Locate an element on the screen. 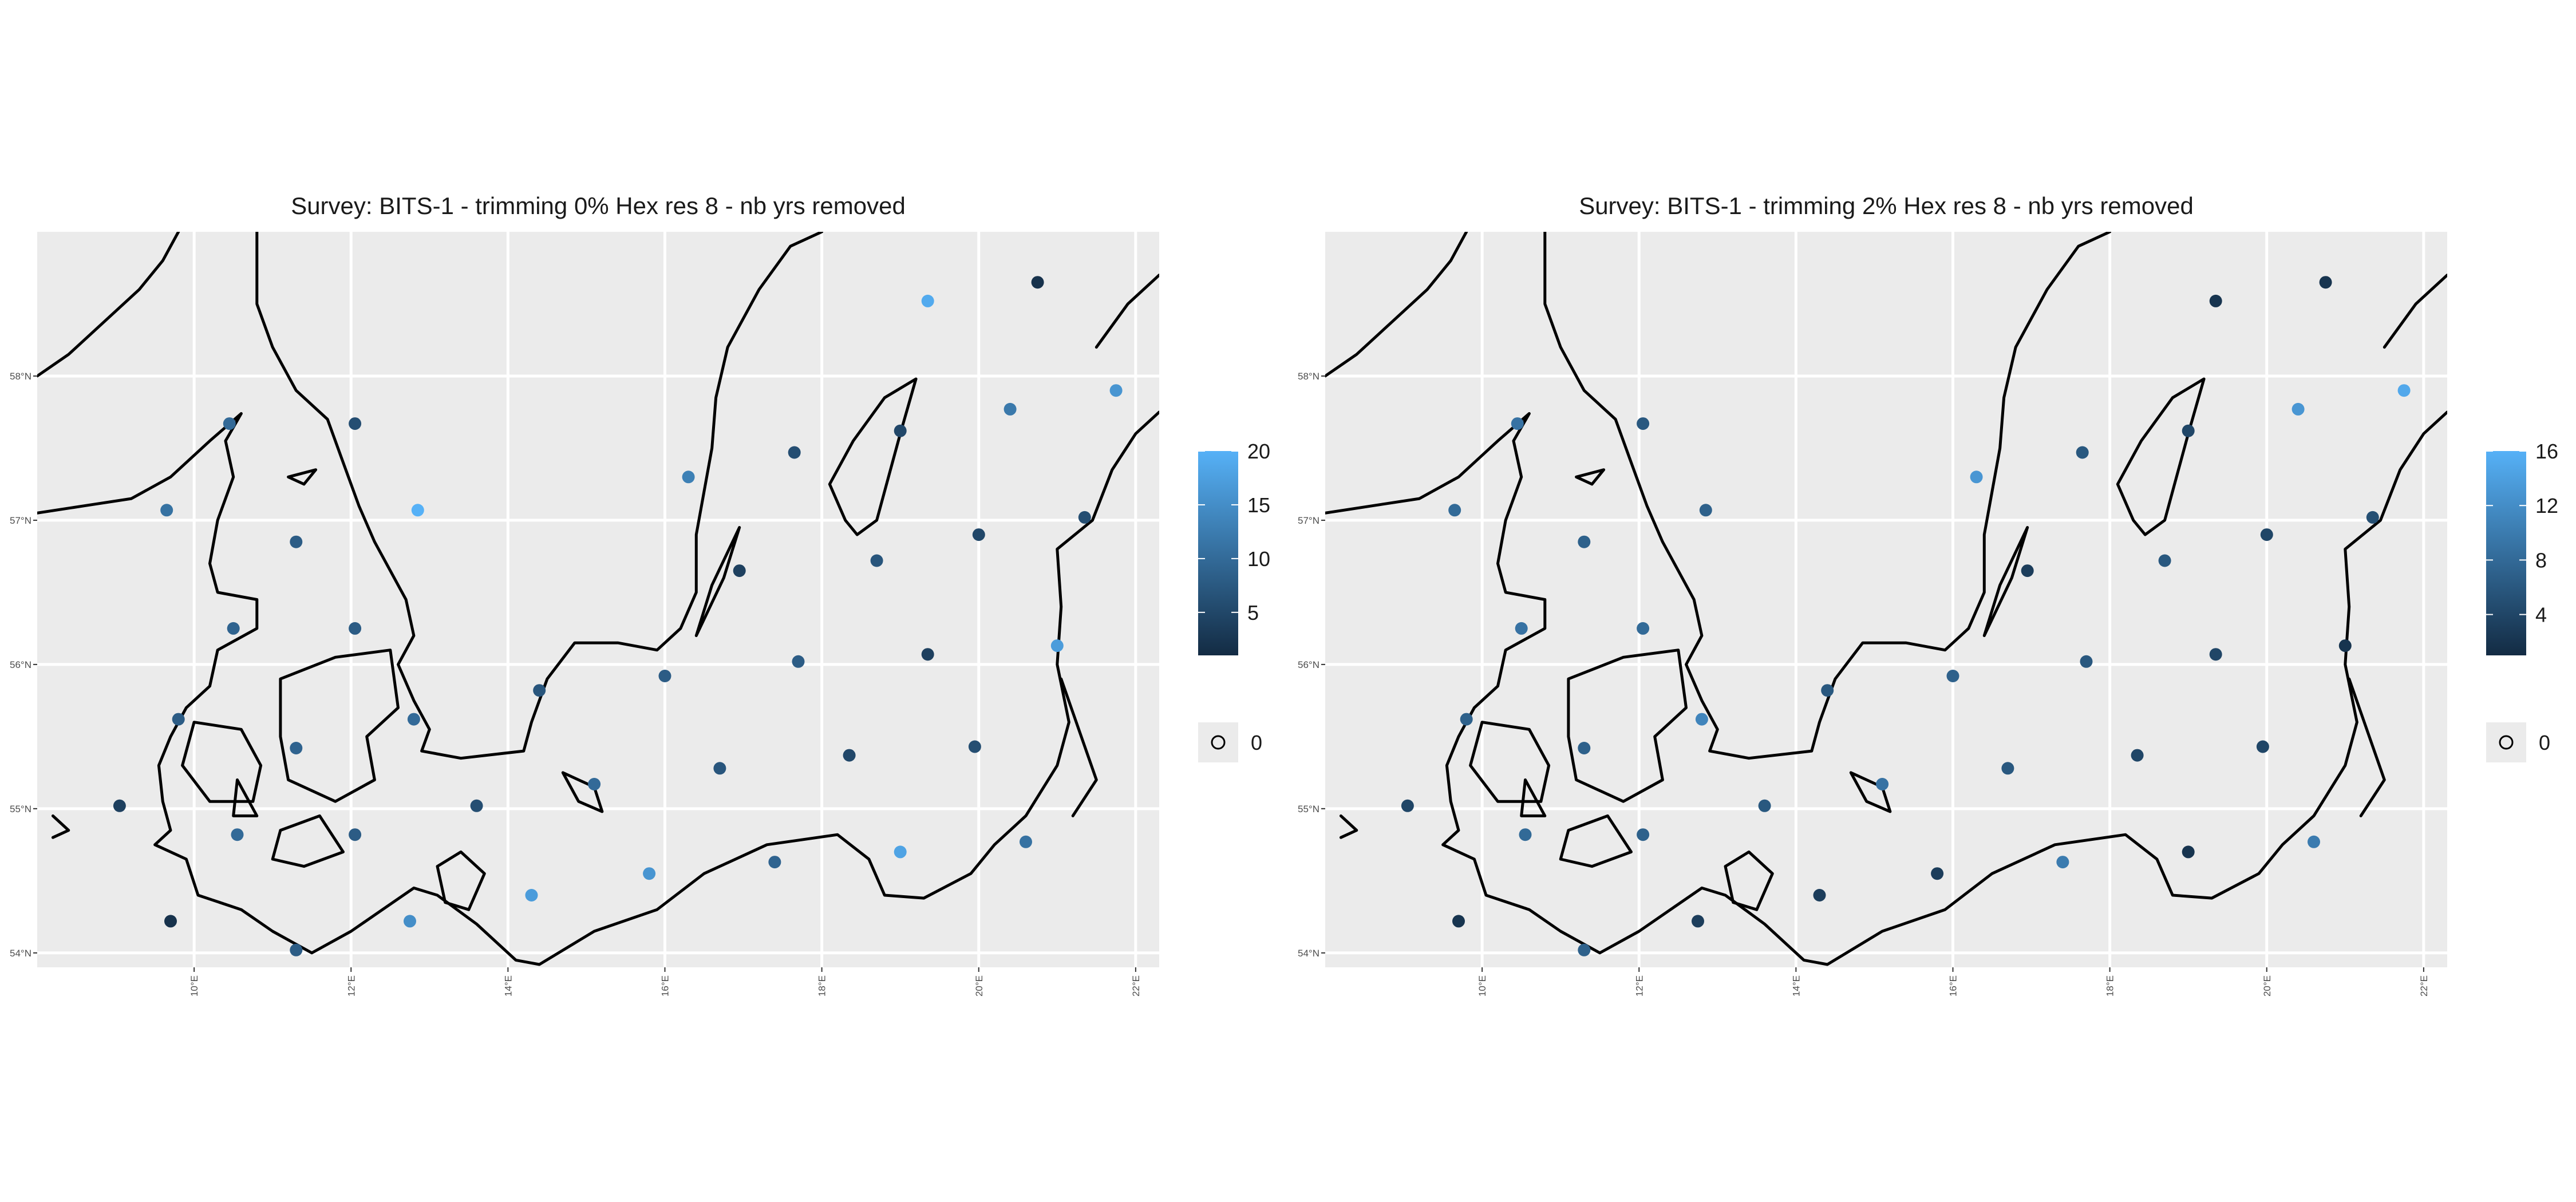  lon-tick-label: 14°E is located at coordinates (508, 986).